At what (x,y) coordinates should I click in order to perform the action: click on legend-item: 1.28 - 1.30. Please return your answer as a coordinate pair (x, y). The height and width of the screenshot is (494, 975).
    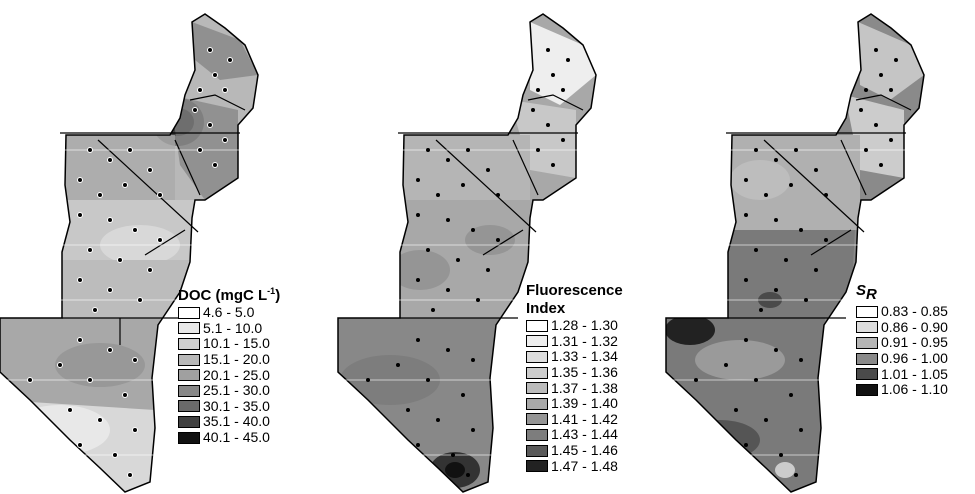
    Looking at the image, I should click on (574, 326).